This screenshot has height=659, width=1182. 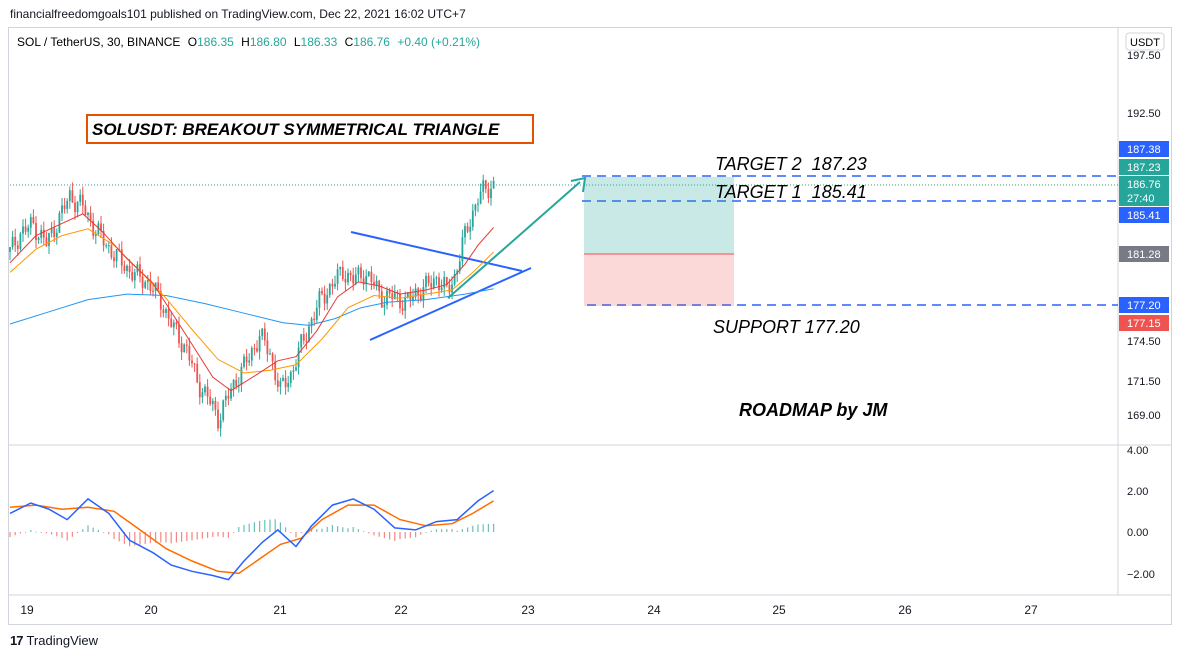 I want to click on time-tick: 22, so click(x=401, y=610).